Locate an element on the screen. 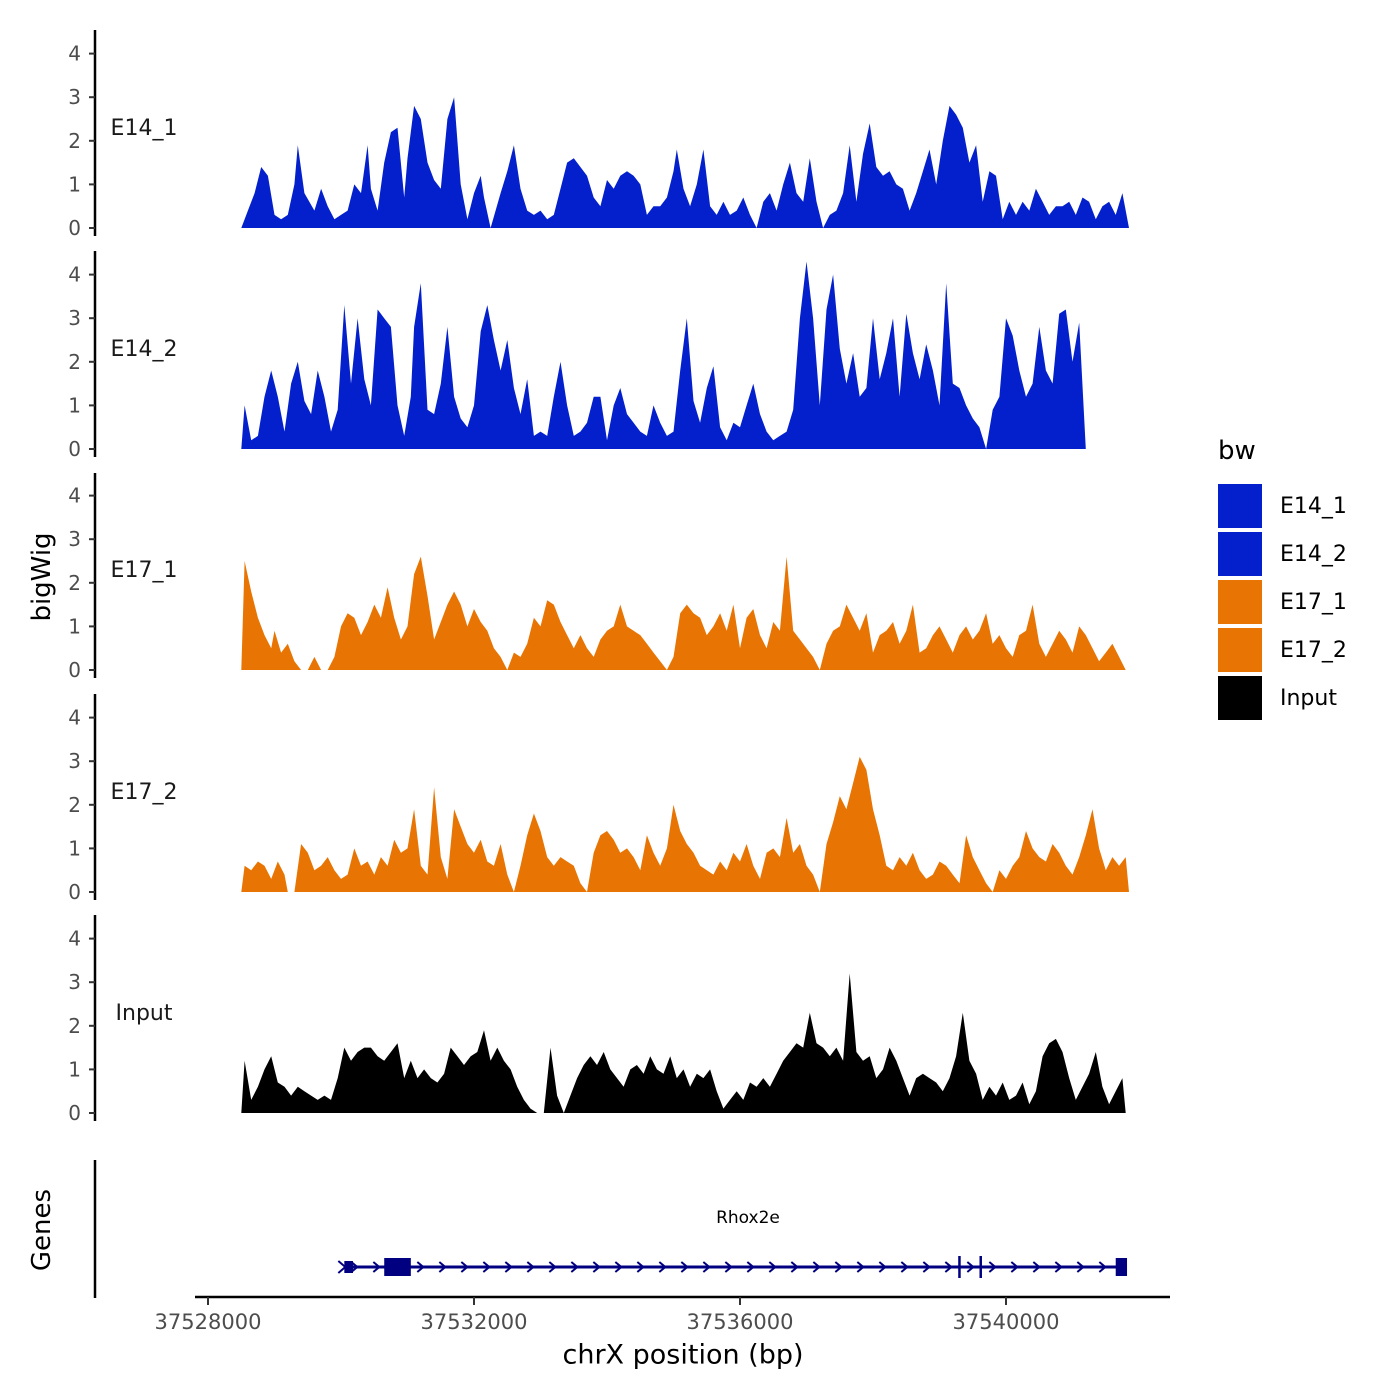 The height and width of the screenshot is (1400, 1400). legend-item-e17-2: E17_2 is located at coordinates (1282, 650).